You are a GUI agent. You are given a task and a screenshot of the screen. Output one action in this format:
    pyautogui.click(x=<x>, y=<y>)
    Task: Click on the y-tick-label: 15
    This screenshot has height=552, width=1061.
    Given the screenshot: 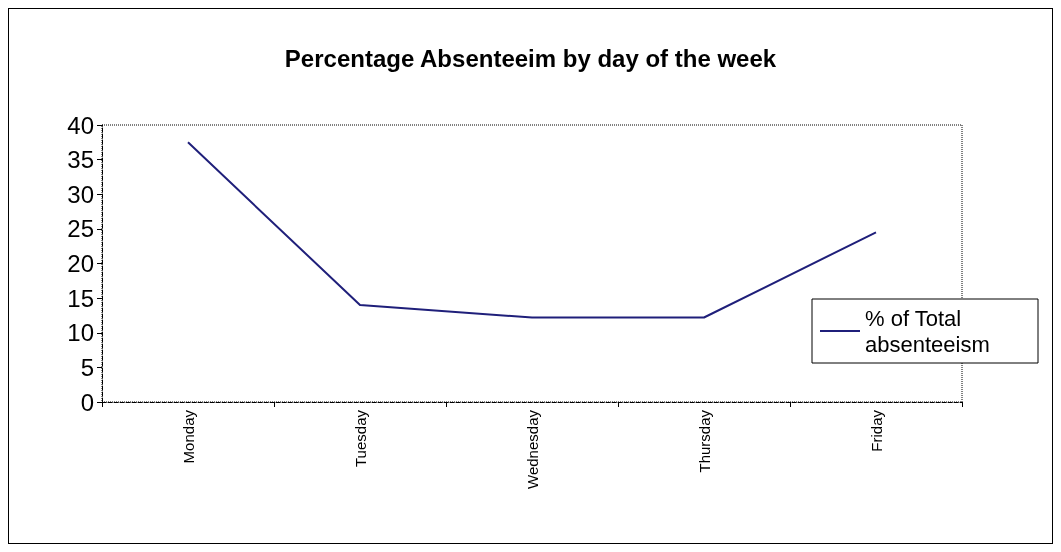 What is the action you would take?
    pyautogui.click(x=80, y=298)
    